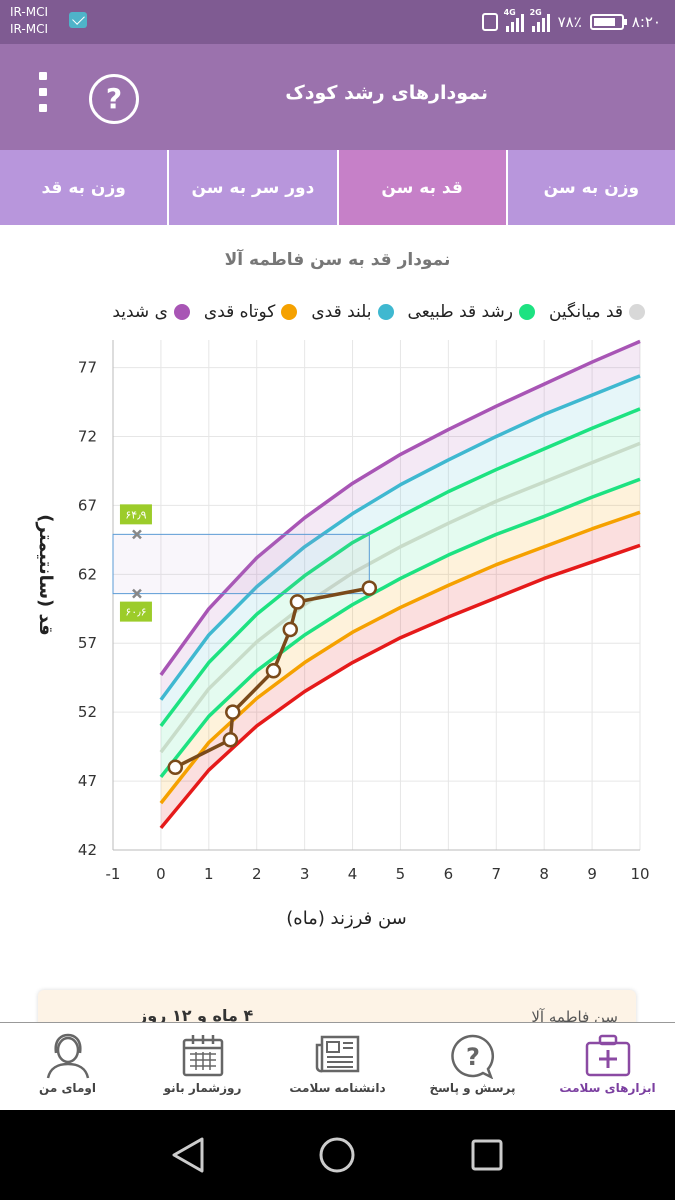 The image size is (675, 1200). What do you see at coordinates (449, 874) in the screenshot?
I see `x-tick-label: 6` at bounding box center [449, 874].